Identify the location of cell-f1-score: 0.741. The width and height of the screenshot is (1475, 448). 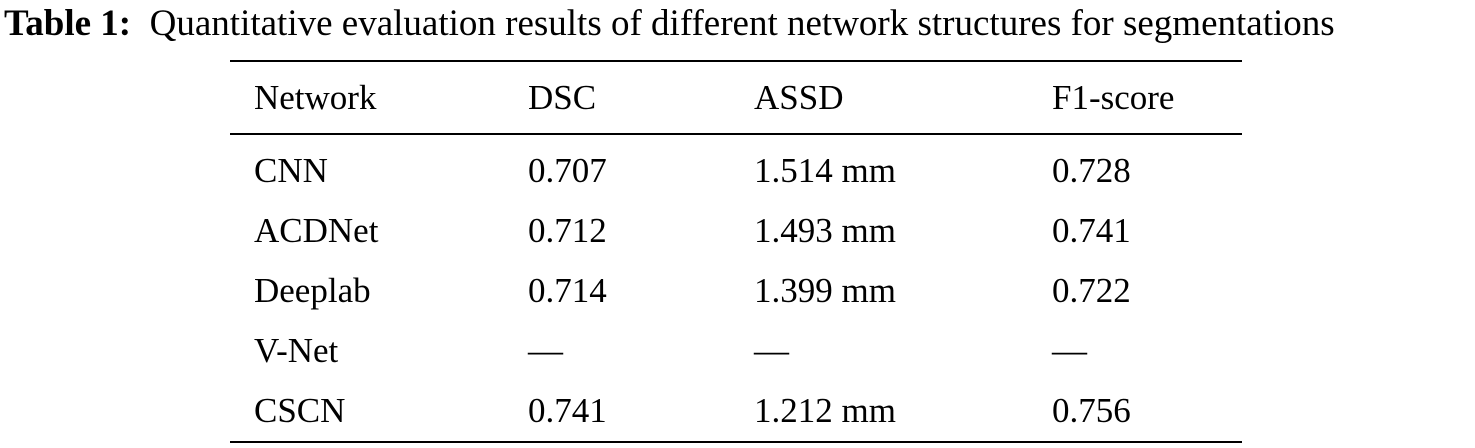
(1091, 230).